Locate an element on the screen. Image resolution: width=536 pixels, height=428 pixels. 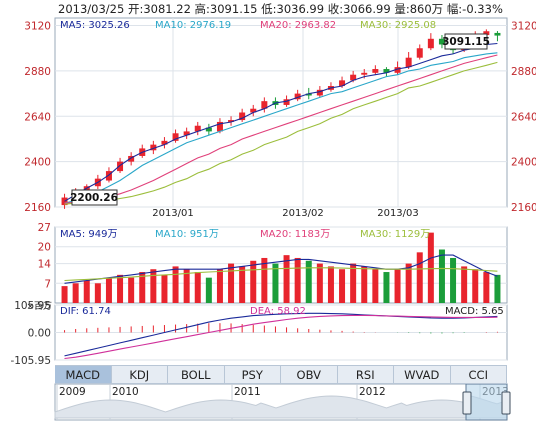
timeline-left-handle is located at coordinates (467, 403).